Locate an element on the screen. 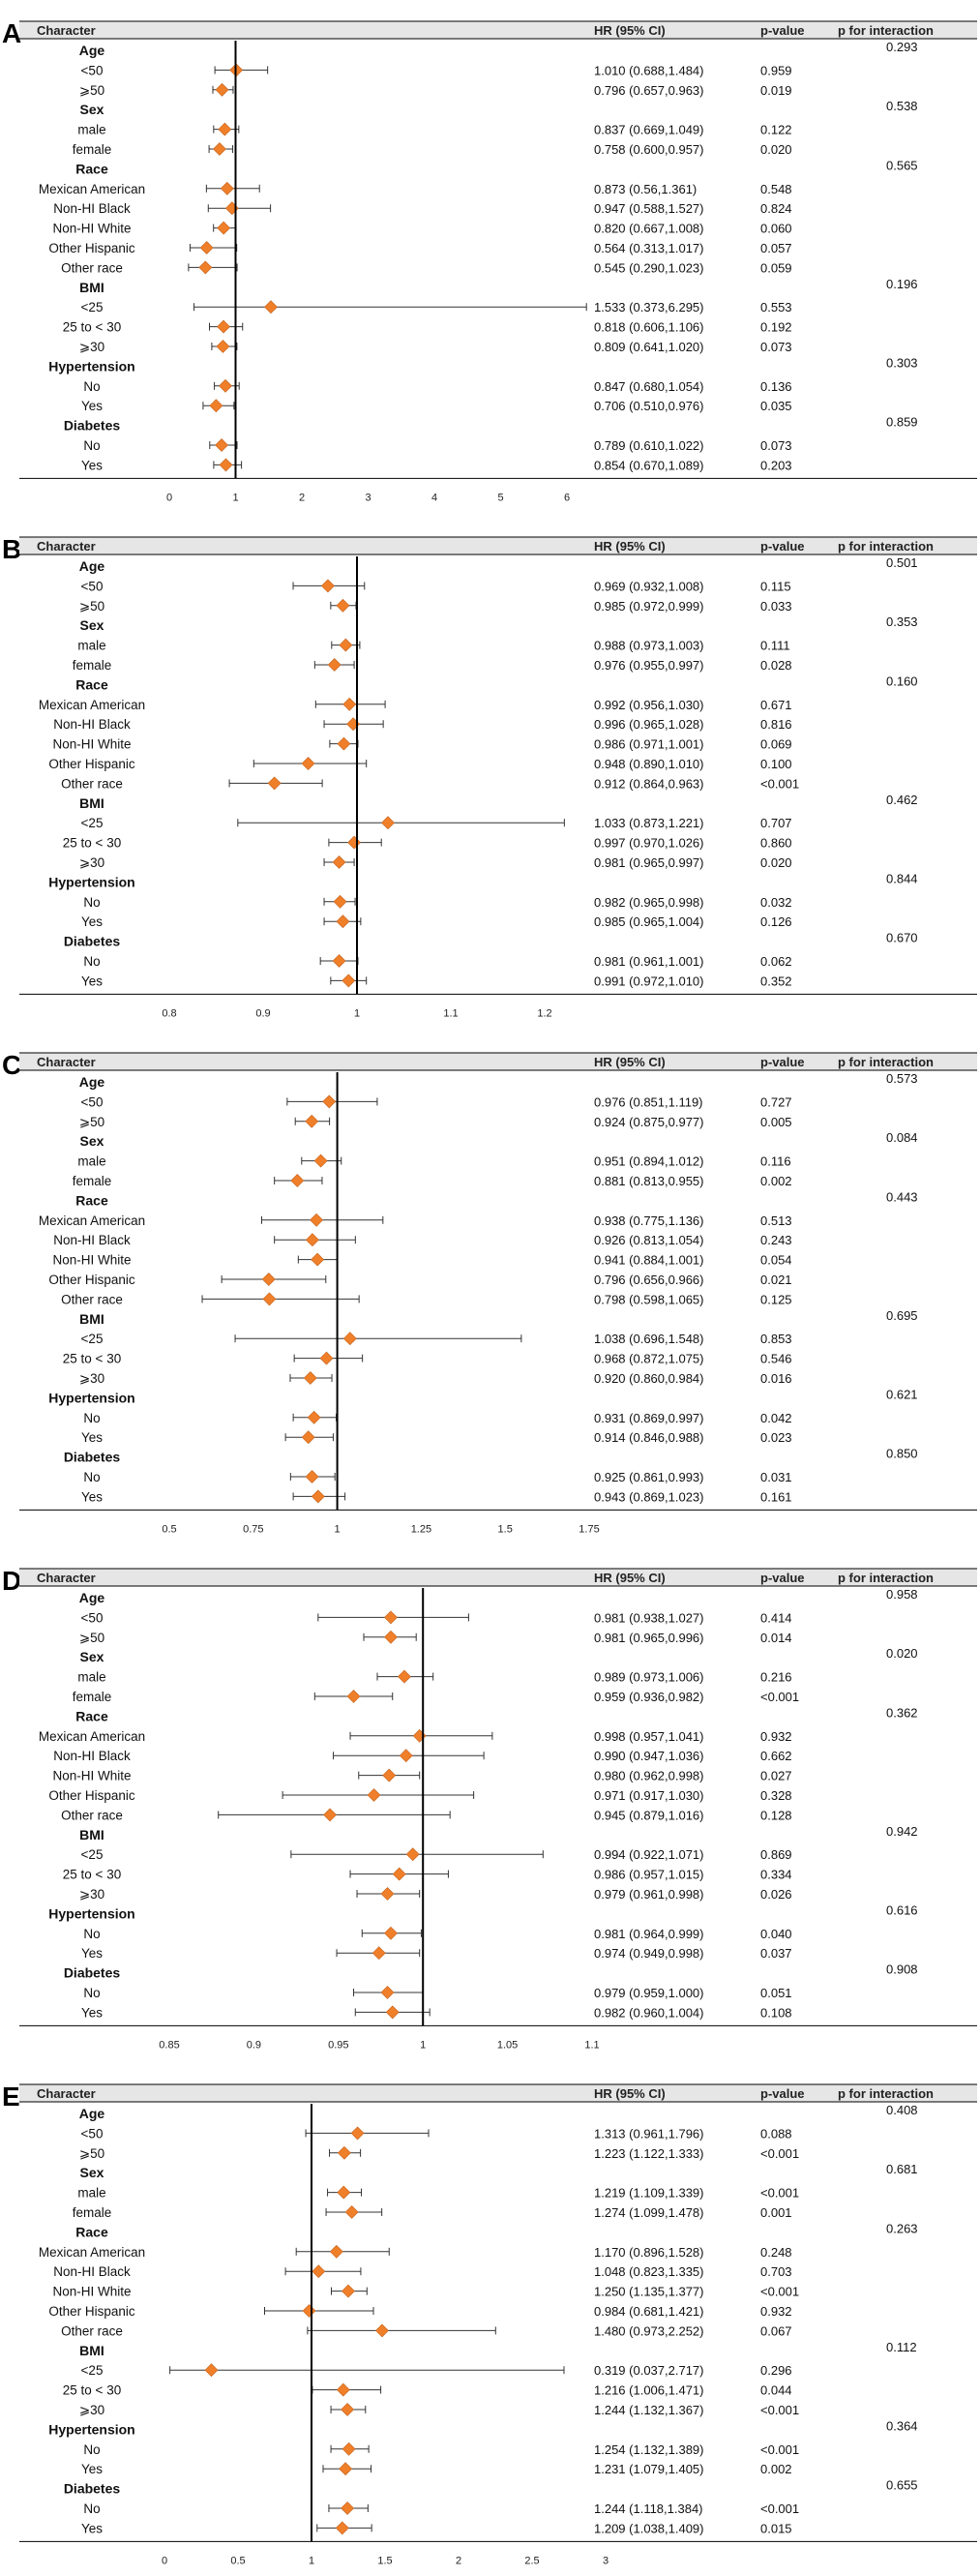 Image resolution: width=980 pixels, height=2576 pixels. row-non-hi-white-hr-text: 0.820 (0.667,1.008) is located at coordinates (648, 229).